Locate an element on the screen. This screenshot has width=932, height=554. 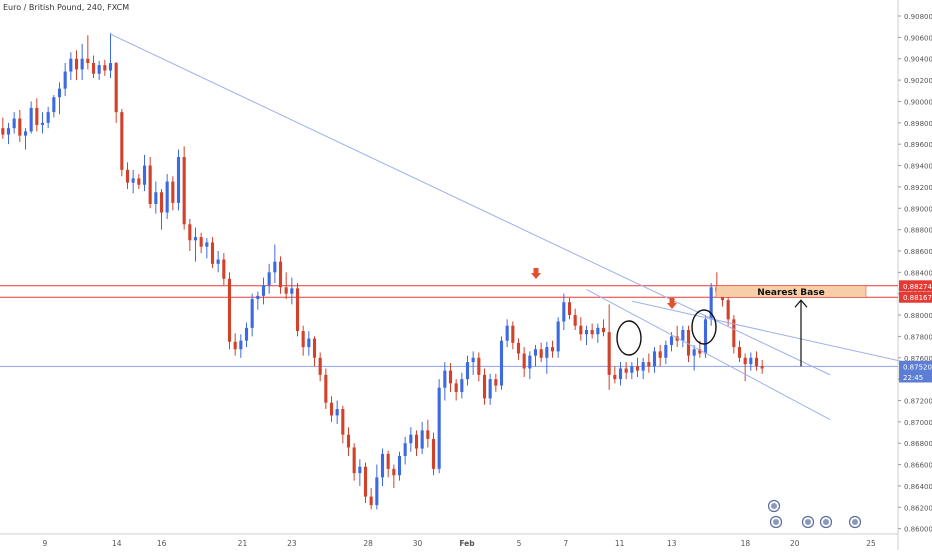
up-arrow-head is located at coordinates (801, 303).